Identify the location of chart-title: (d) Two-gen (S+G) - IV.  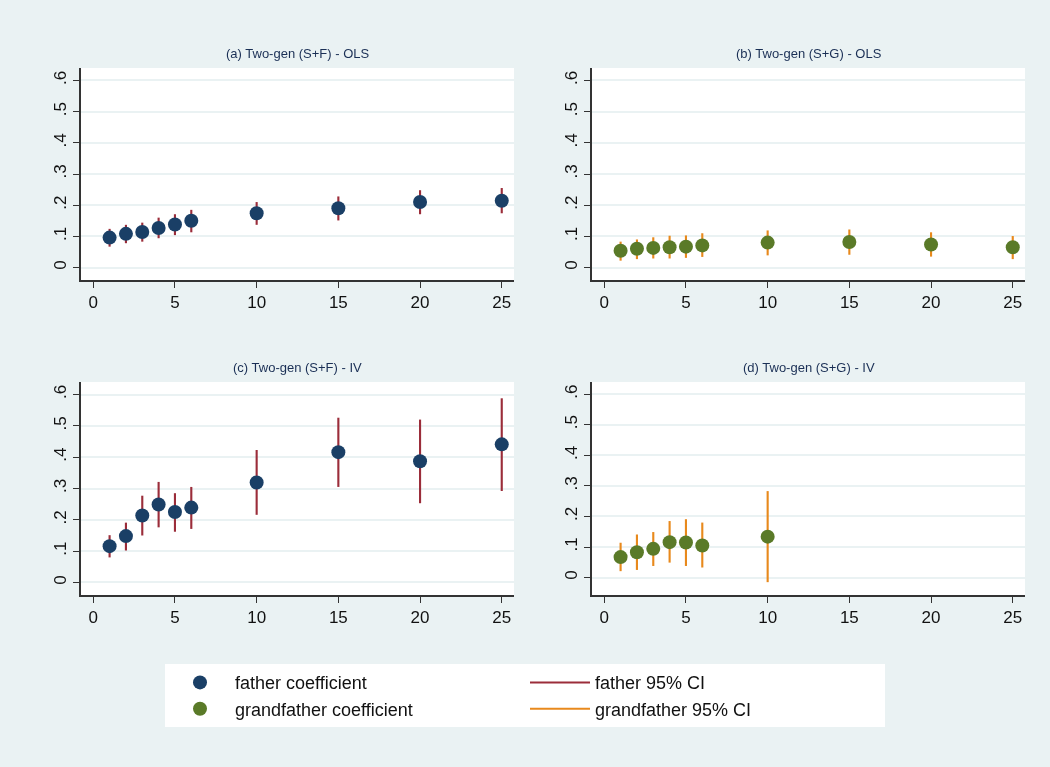
(809, 367).